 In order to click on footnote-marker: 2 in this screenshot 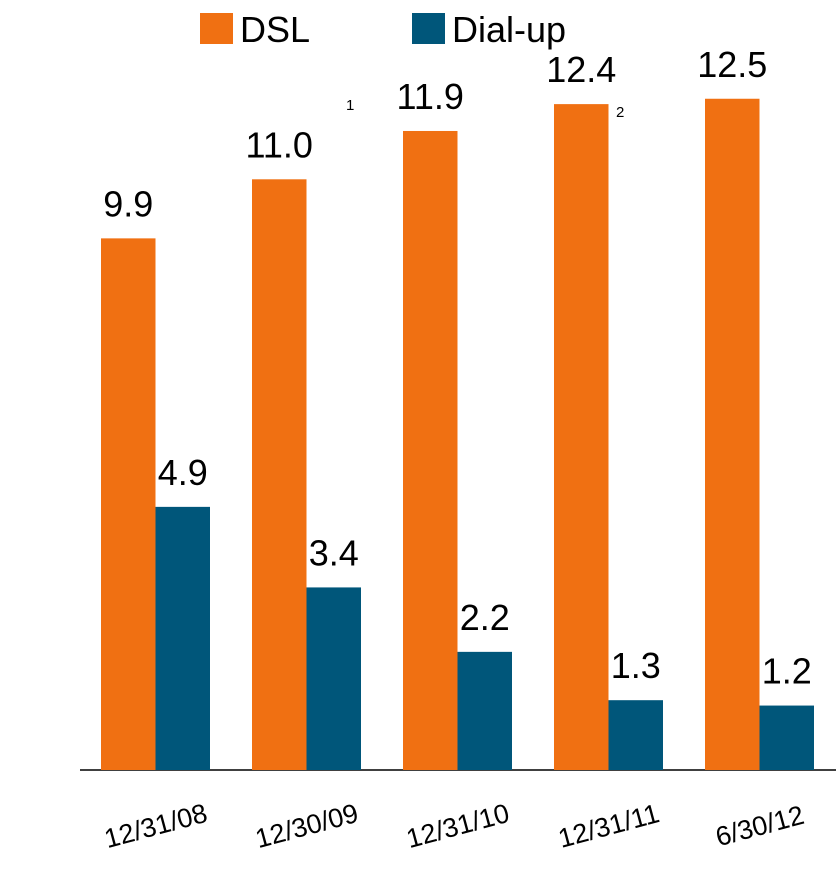, I will do `click(620, 112)`.